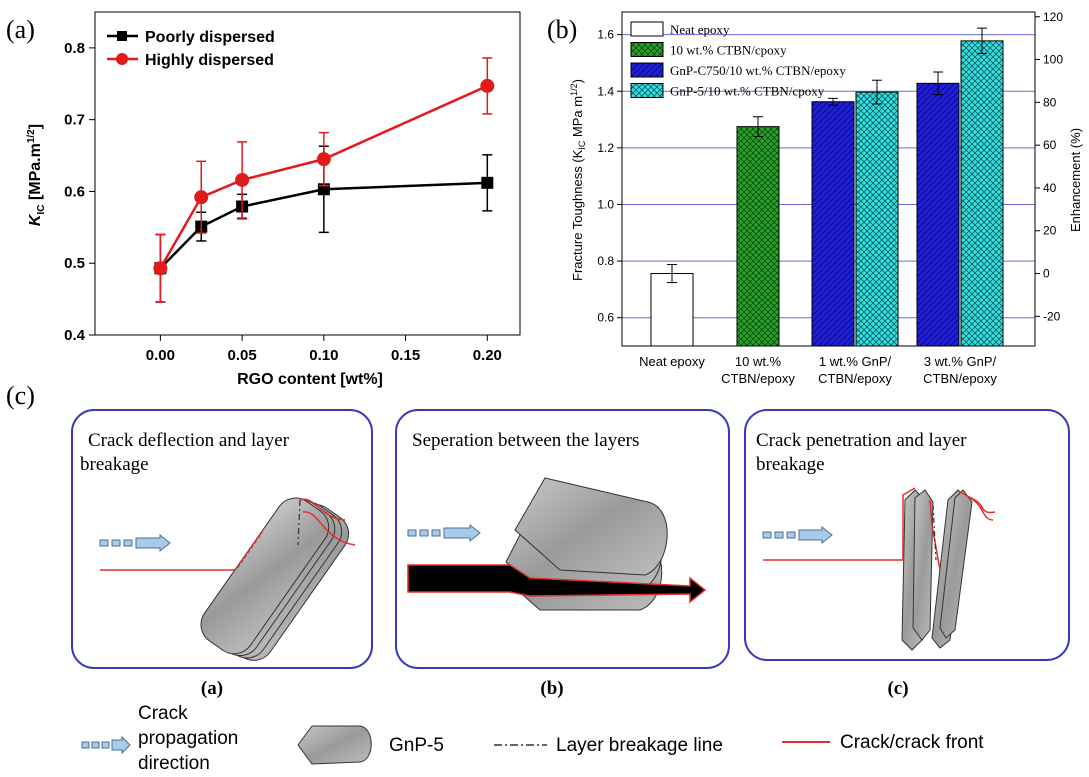 The image size is (1089, 777). I want to click on legend-label: GnP-C750/10 wt.% CTBN/epoxy, so click(758, 70).